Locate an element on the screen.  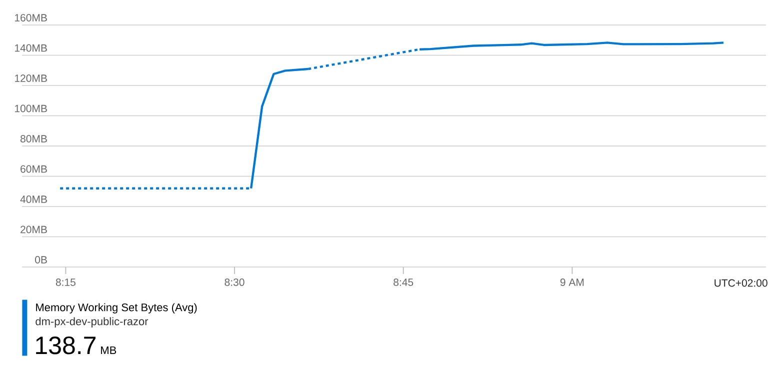
y-tick-label: 20MB is located at coordinates (33, 230).